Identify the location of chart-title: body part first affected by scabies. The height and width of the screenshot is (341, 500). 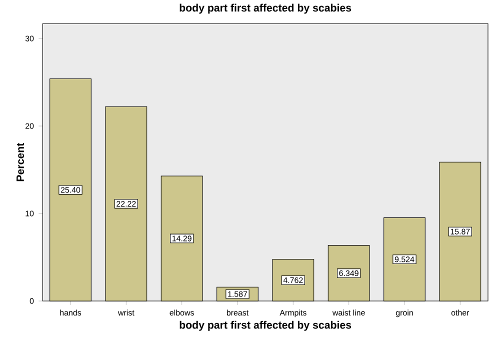
(266, 9).